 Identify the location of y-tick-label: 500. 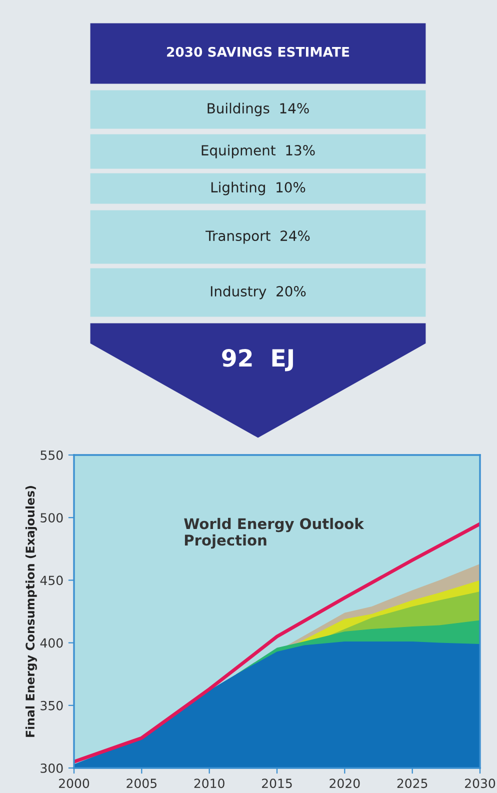
(51, 518).